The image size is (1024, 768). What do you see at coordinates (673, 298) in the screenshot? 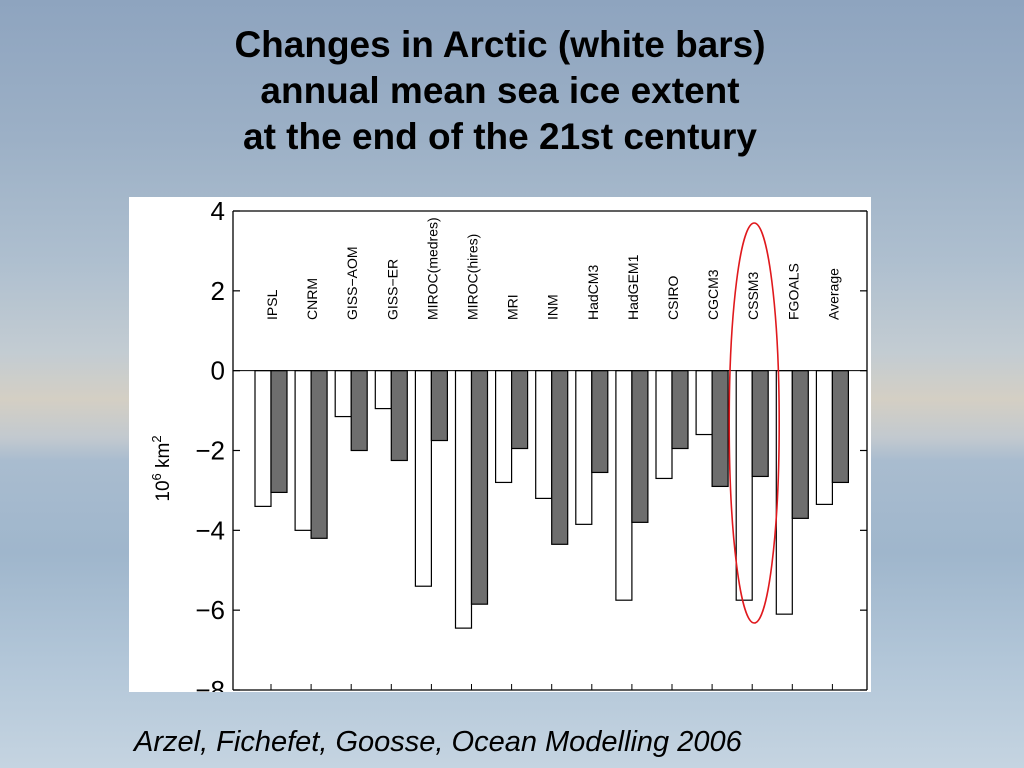
I see `category-label: CSIRO` at bounding box center [673, 298].